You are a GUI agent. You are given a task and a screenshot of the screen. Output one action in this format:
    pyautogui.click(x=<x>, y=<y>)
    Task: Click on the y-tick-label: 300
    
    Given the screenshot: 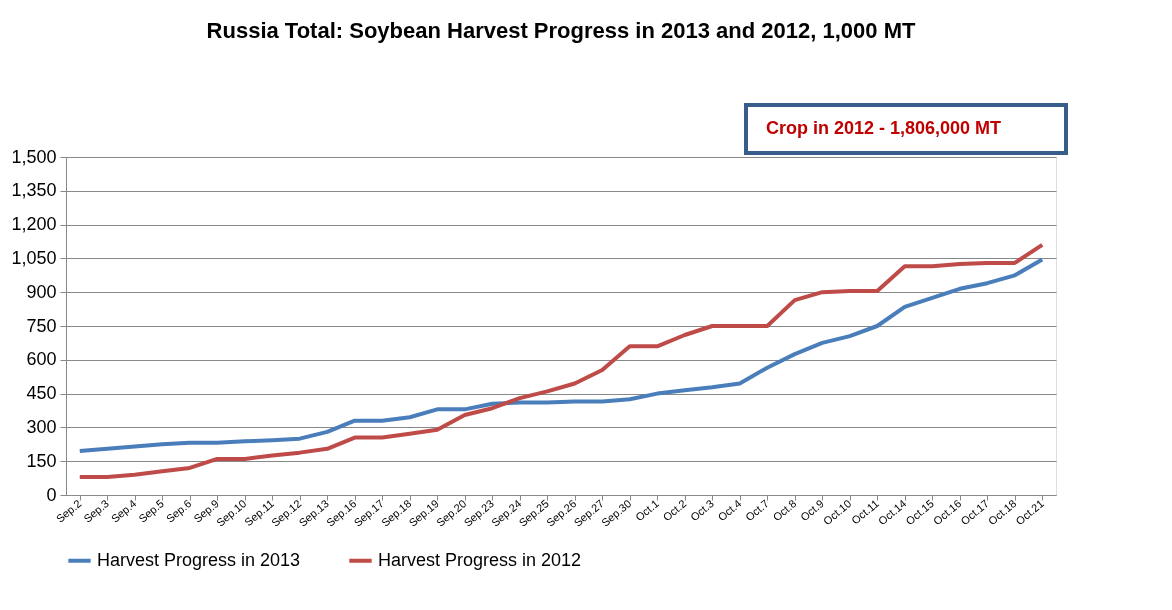 What is the action you would take?
    pyautogui.click(x=41, y=426)
    